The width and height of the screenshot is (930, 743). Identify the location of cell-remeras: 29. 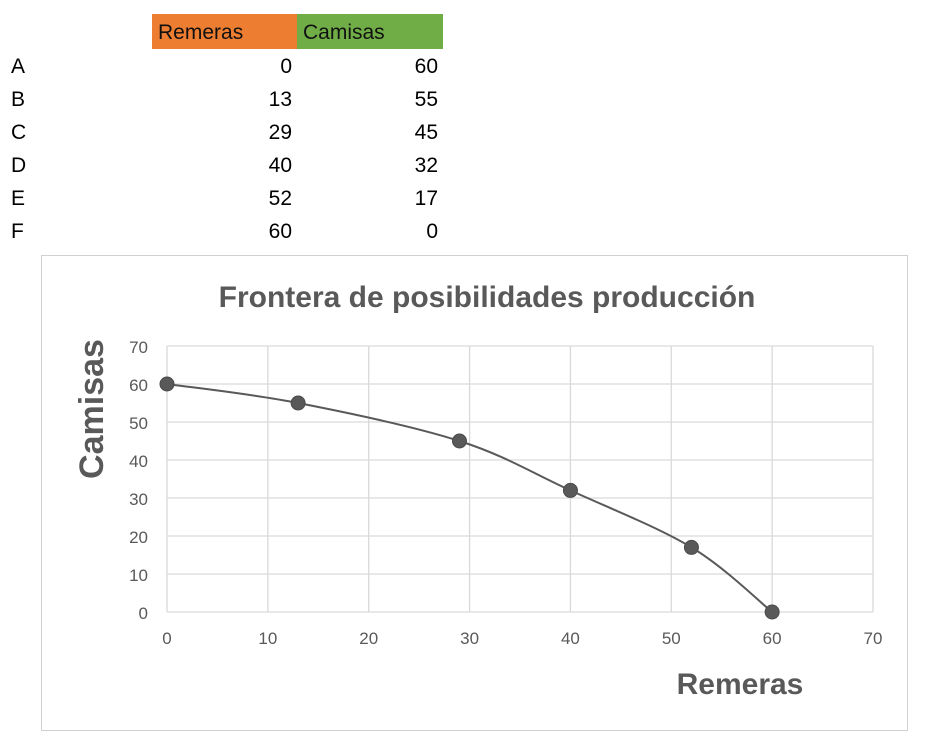
(280, 132).